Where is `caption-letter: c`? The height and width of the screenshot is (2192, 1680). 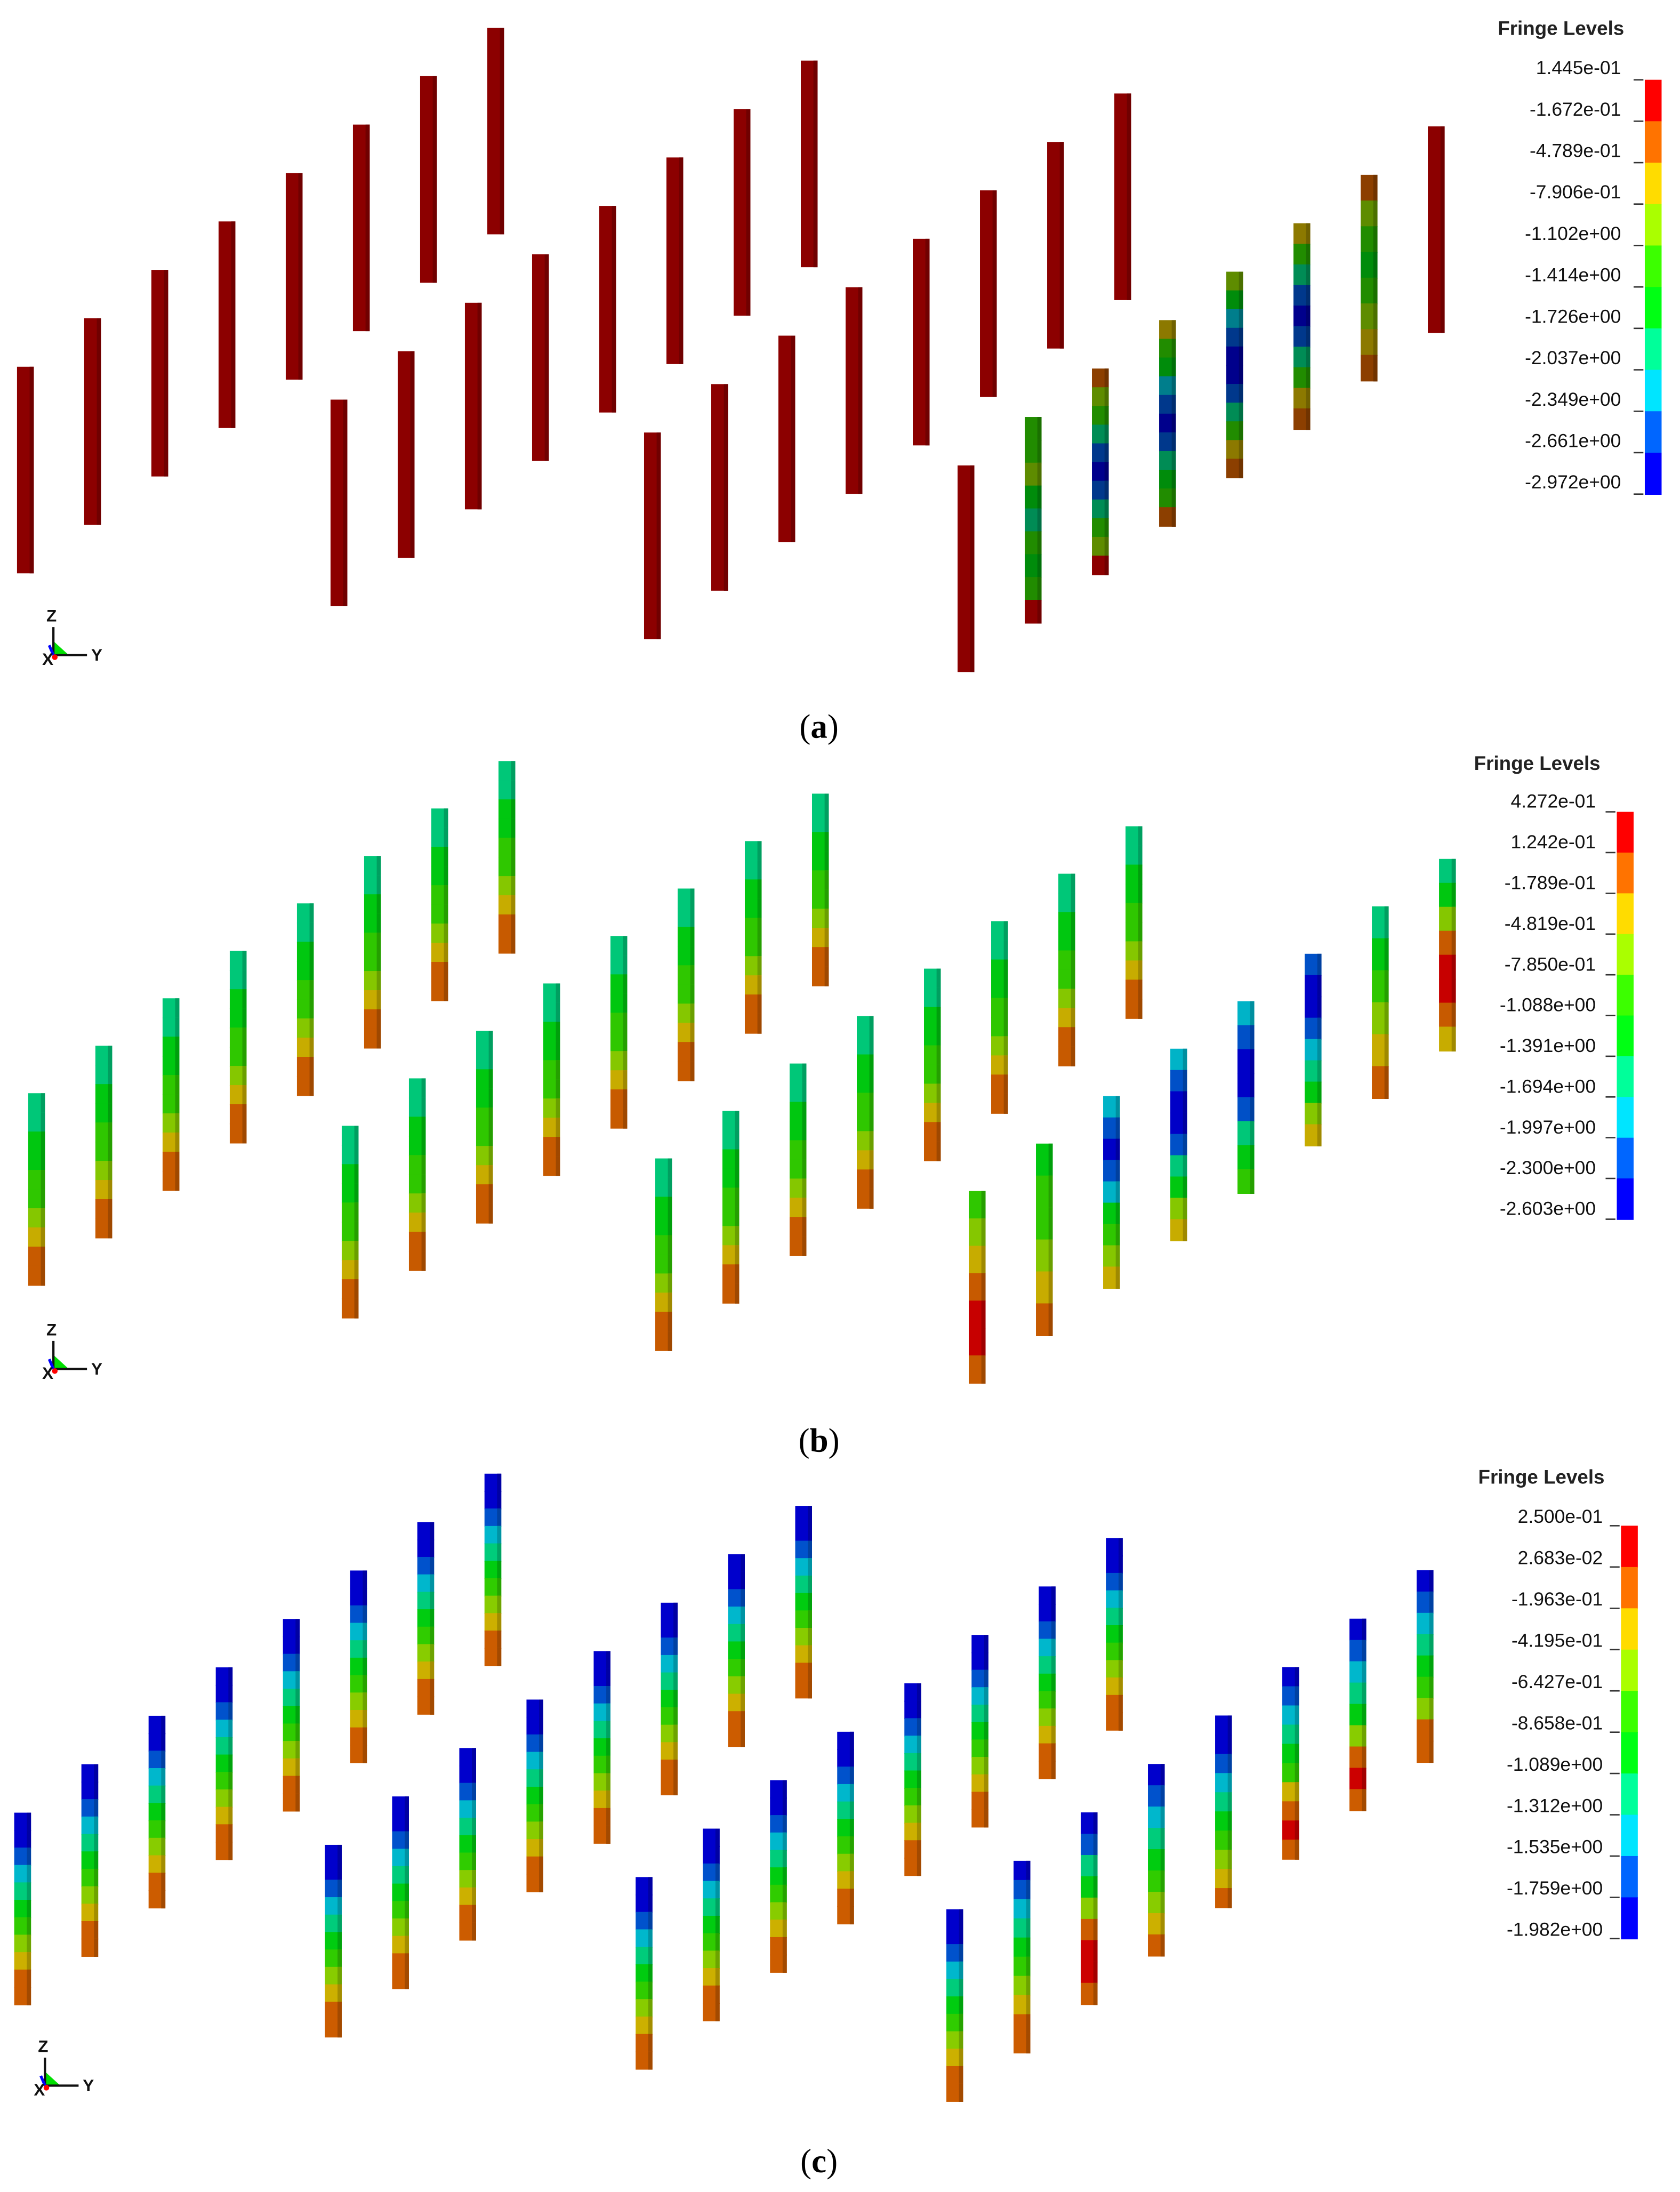
caption-letter: c is located at coordinates (818, 2161).